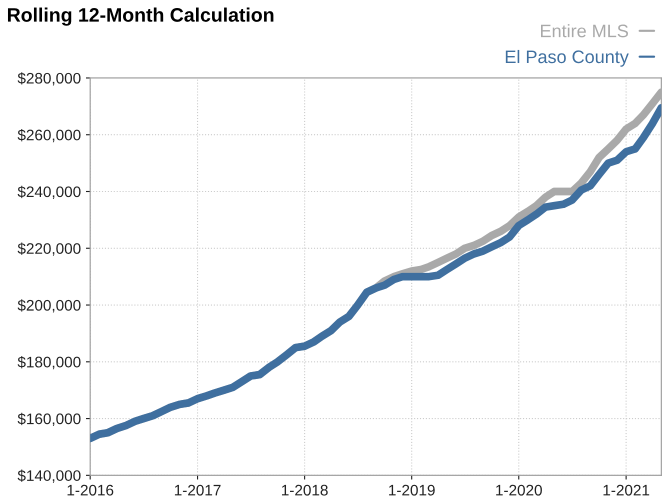 This screenshot has width=668, height=503. Describe the element at coordinates (567, 58) in the screenshot. I see `legend-label: El Paso County` at that location.